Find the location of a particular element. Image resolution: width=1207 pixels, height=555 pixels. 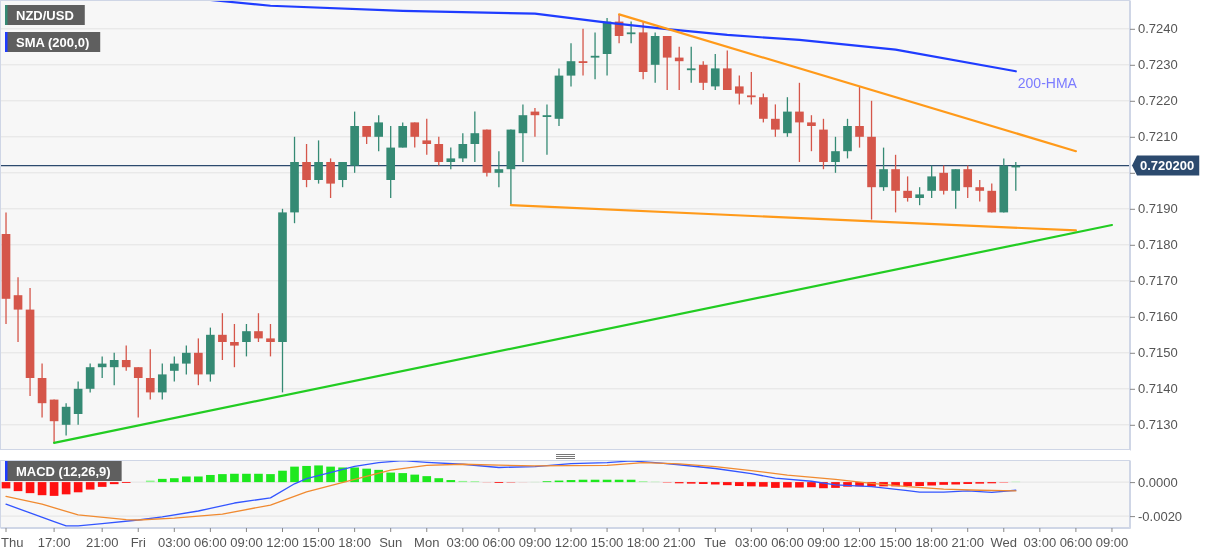

y-tick-label: 0.7230 is located at coordinates (1158, 65).